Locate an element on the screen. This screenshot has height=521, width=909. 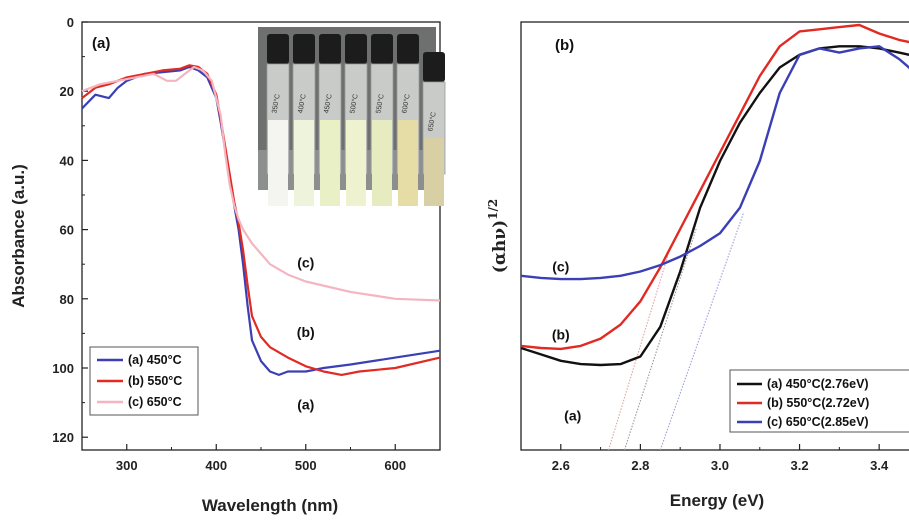
panel-a-curve-label: (c) is located at coordinates (305, 263).